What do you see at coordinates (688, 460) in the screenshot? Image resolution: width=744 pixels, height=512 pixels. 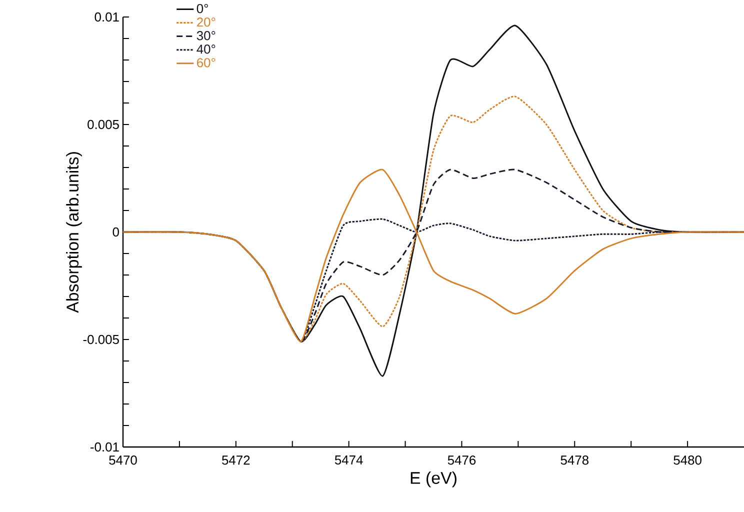 I see `x-tick-label: 5480` at bounding box center [688, 460].